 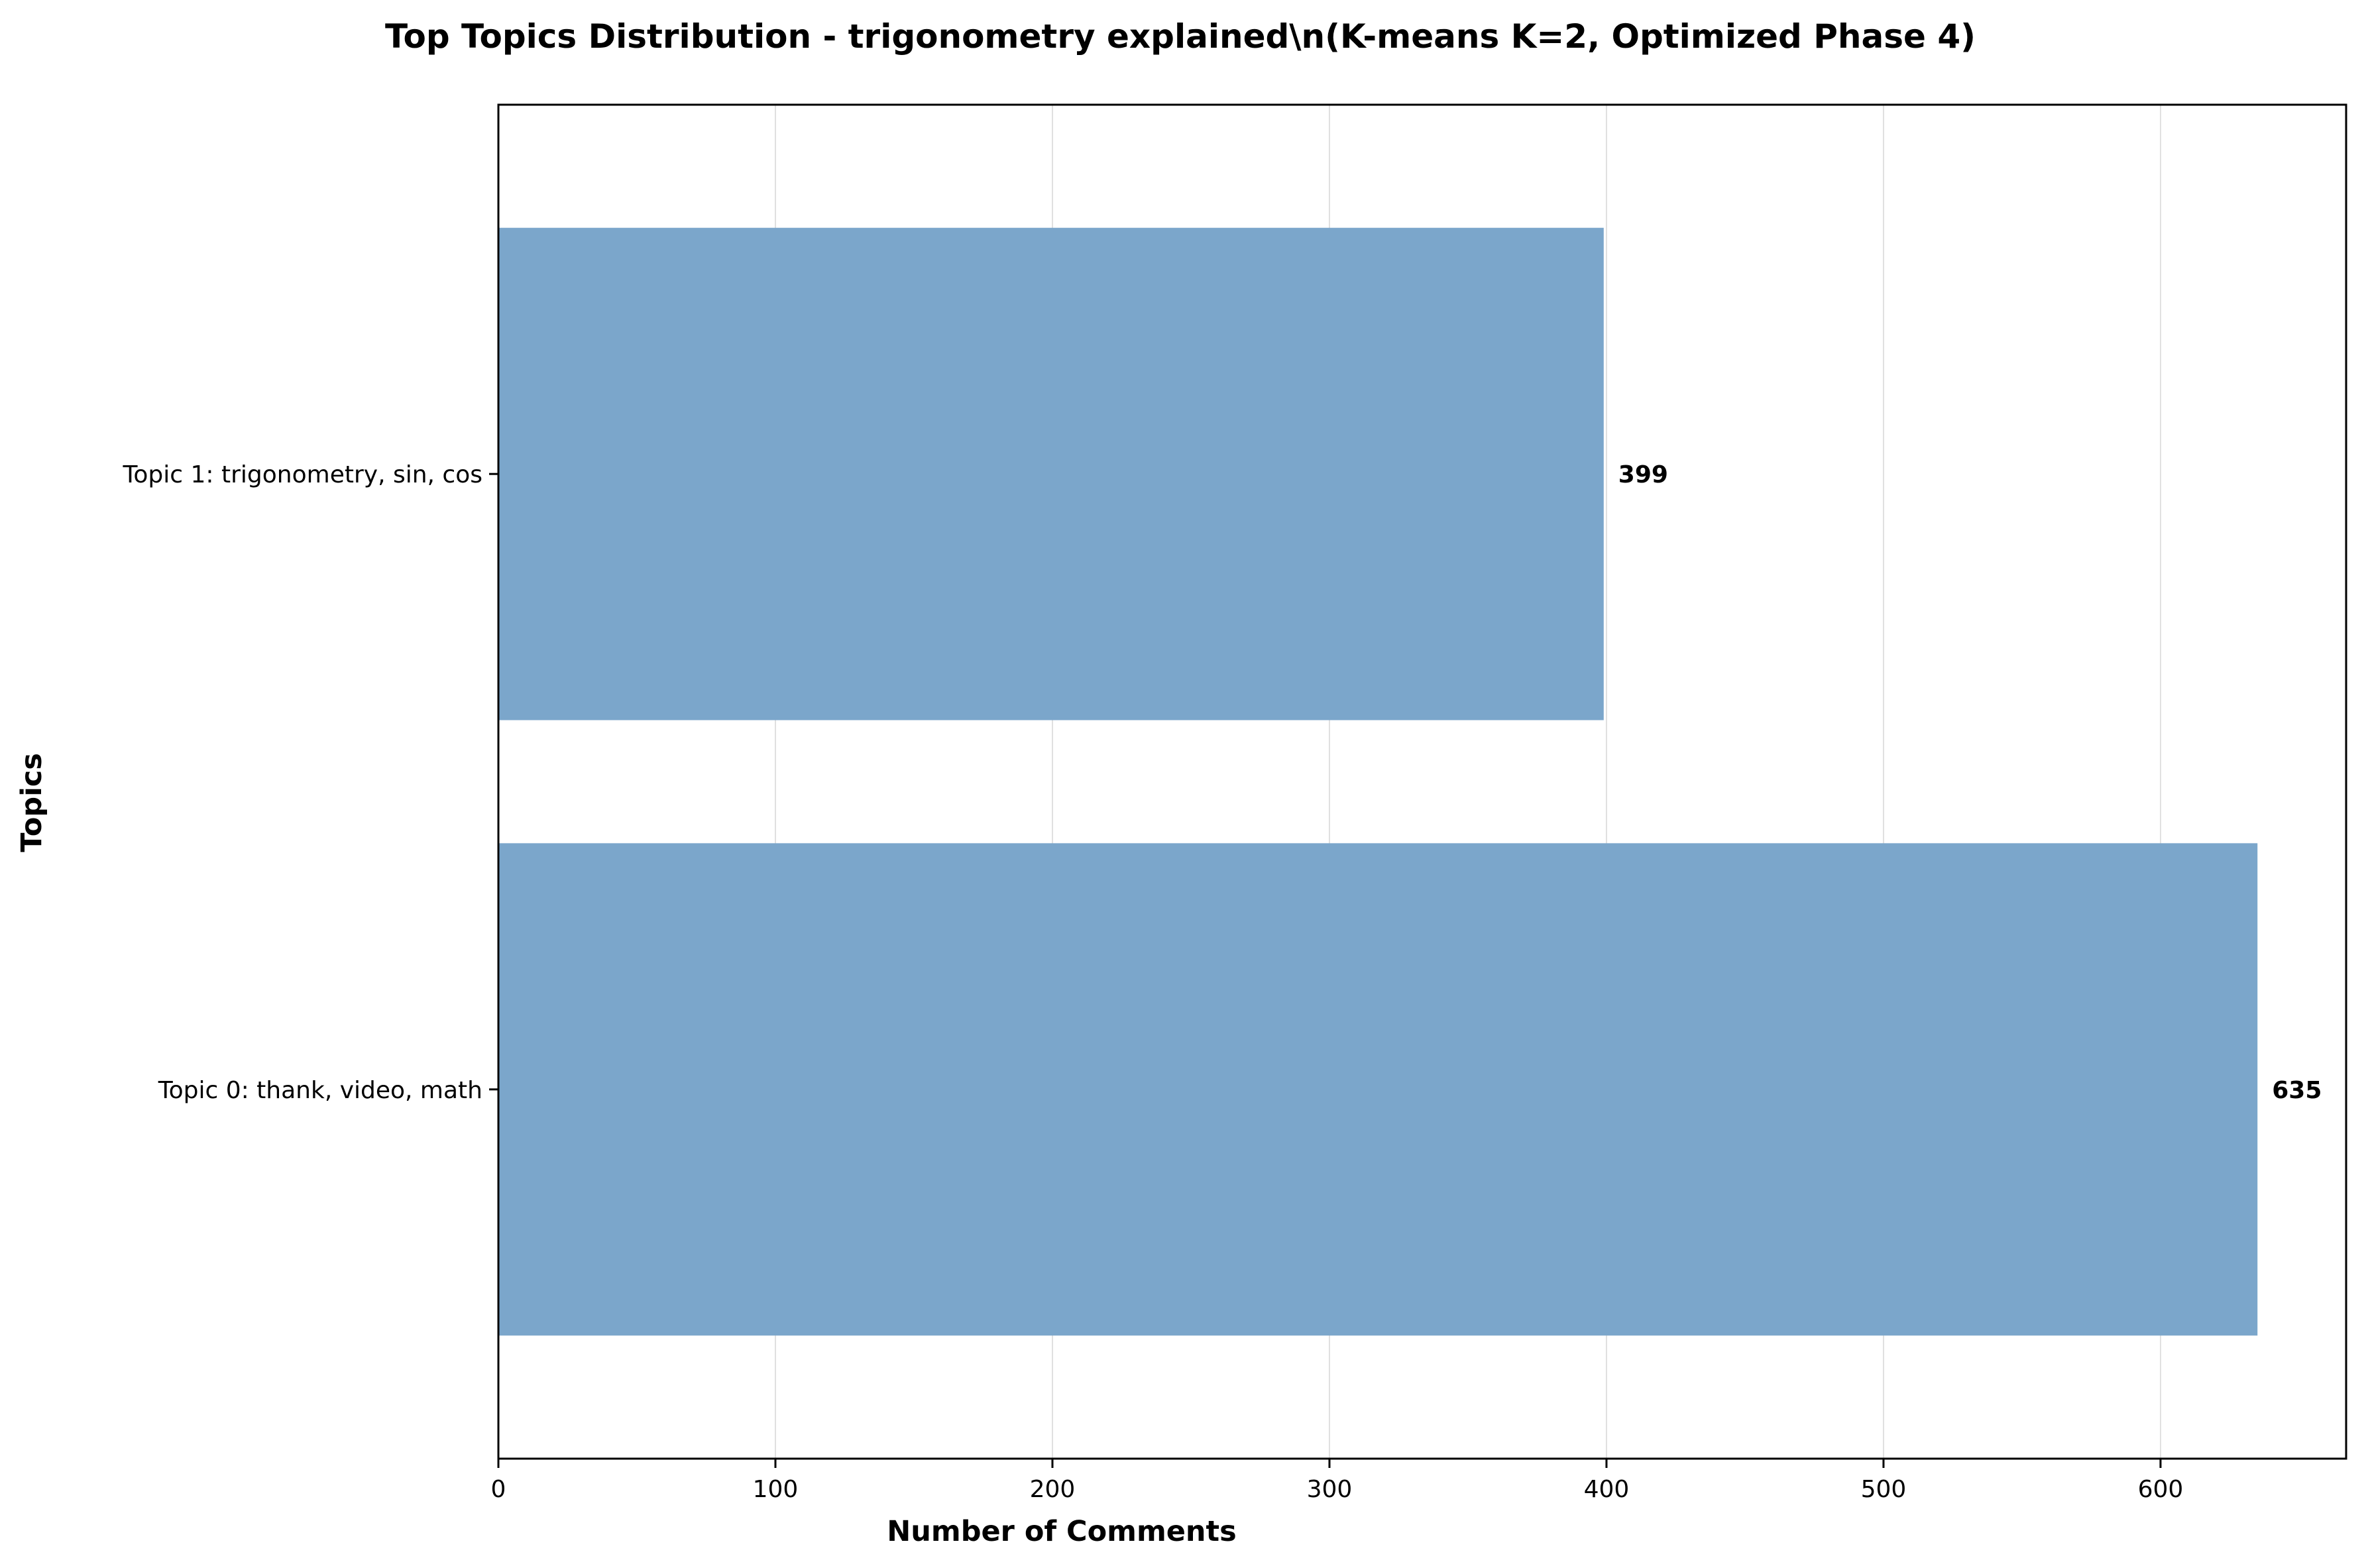 What do you see at coordinates (31, 802) in the screenshot?
I see `y-axis-label: Topics` at bounding box center [31, 802].